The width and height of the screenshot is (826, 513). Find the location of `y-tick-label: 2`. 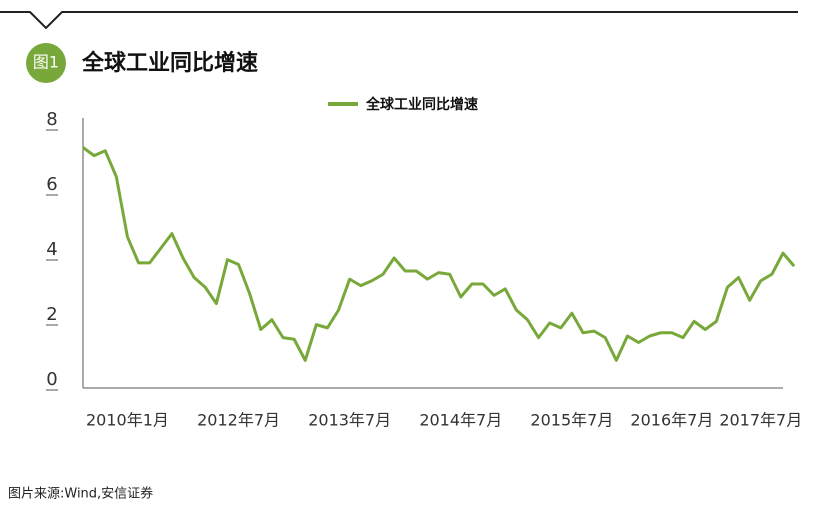

y-tick-label: 2 is located at coordinates (51, 314).